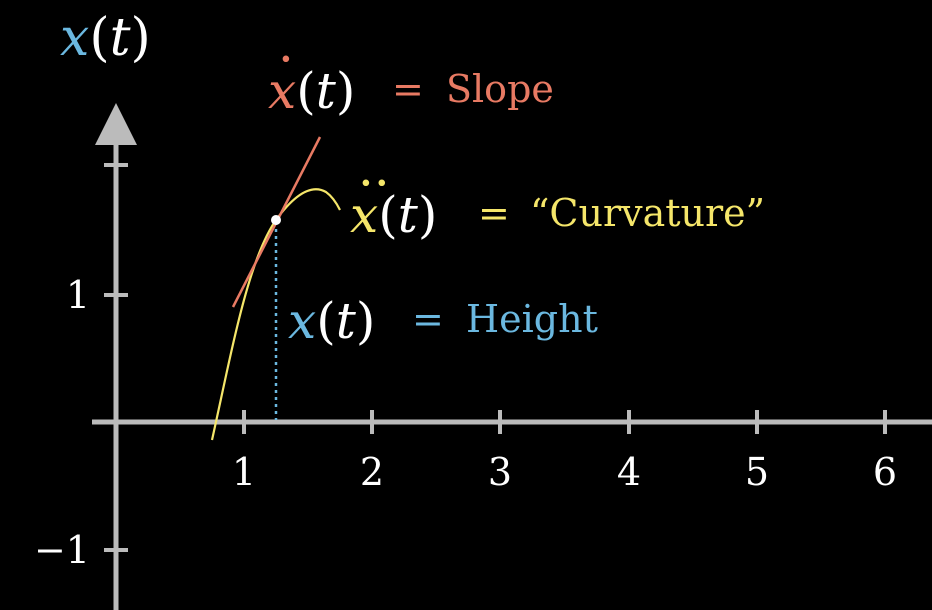  I want to click on curvature-label-equals: =, so click(494, 213).